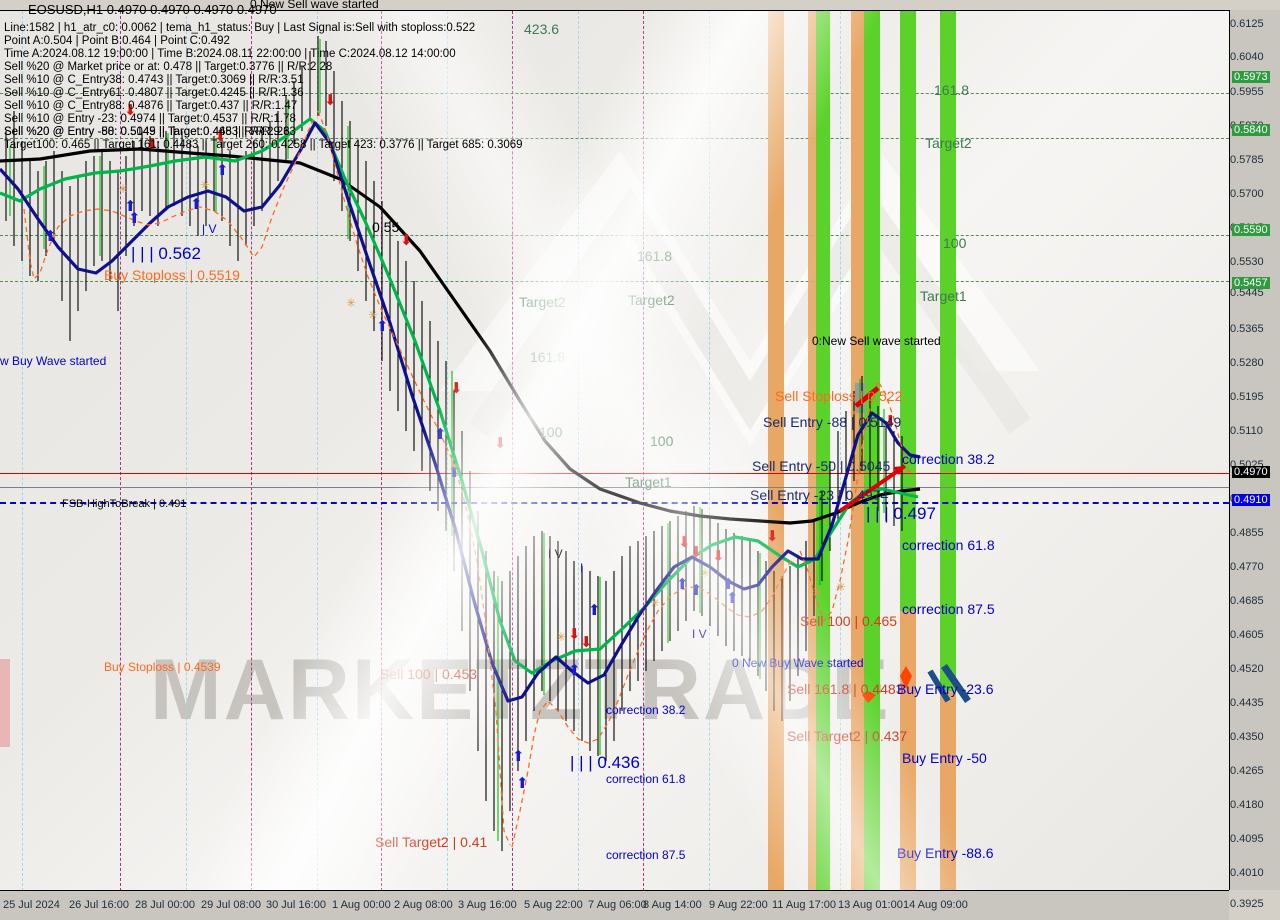  What do you see at coordinates (553, 905) in the screenshot?
I see `time-tick: 5 Aug 22:00` at bounding box center [553, 905].